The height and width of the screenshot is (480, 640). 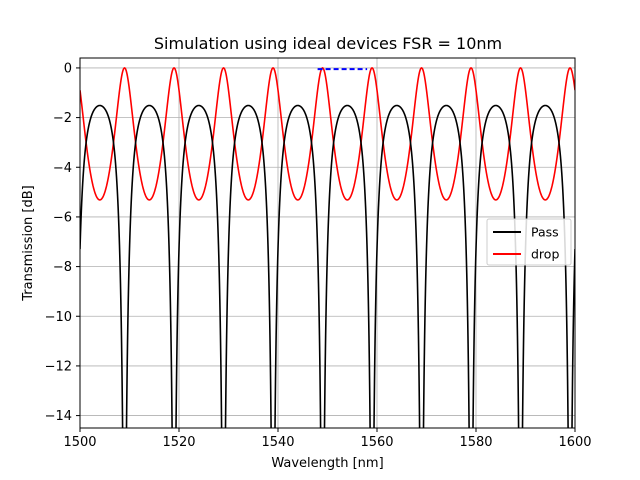 What do you see at coordinates (327, 463) in the screenshot?
I see `x-axis-label: Wavelength [nm]` at bounding box center [327, 463].